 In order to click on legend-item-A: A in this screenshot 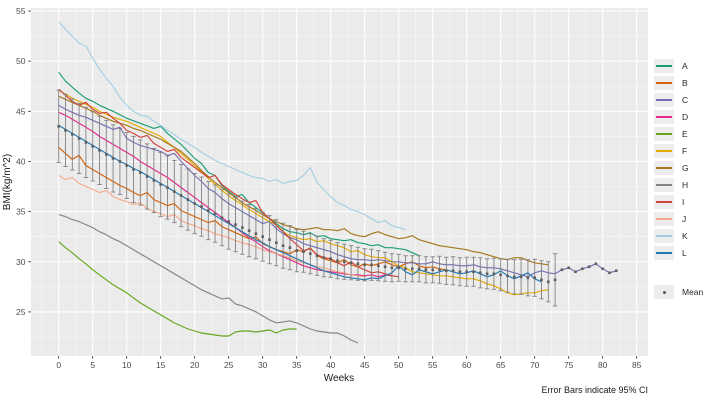, I will do `click(681, 66)`.